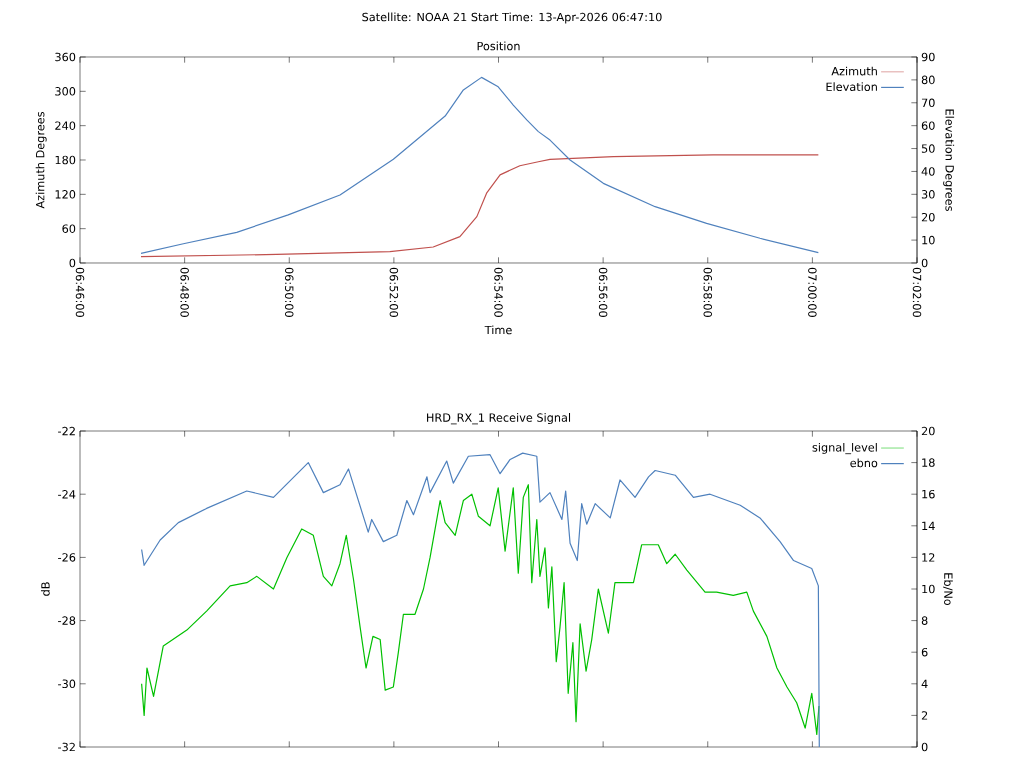 The image size is (1024, 768). I want to click on chart-title: HRD_RX_1 Receive Signal, so click(499, 419).